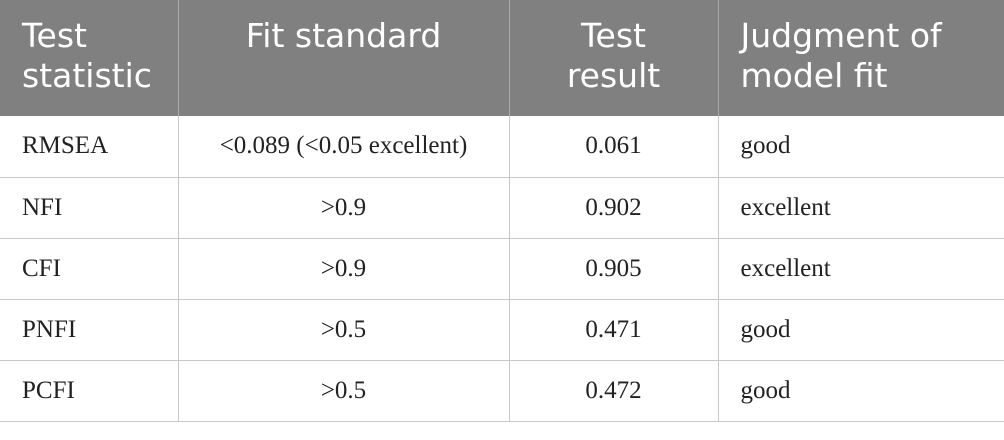  What do you see at coordinates (614, 391) in the screenshot?
I see `cell: 0.472` at bounding box center [614, 391].